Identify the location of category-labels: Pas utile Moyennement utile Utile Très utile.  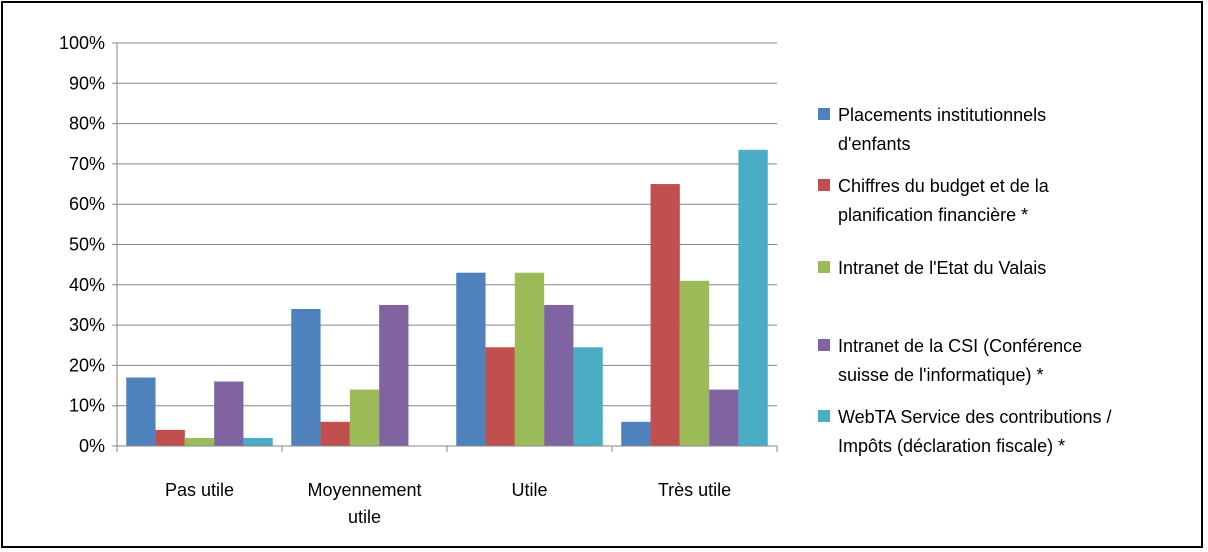
(448, 503).